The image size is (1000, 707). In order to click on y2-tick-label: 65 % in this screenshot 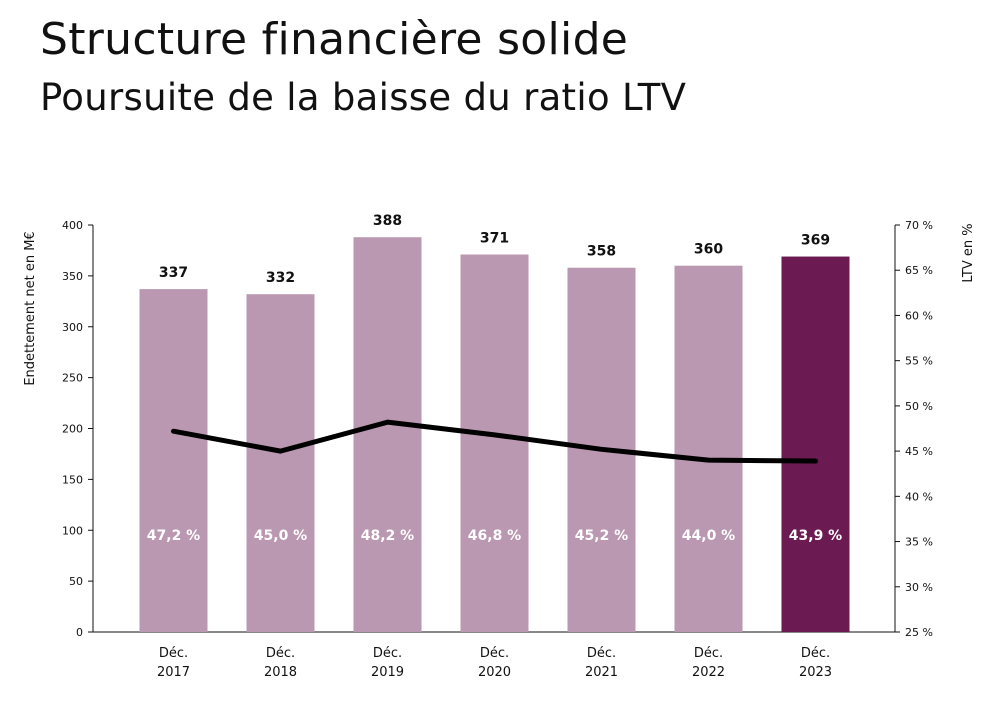, I will do `click(919, 270)`.